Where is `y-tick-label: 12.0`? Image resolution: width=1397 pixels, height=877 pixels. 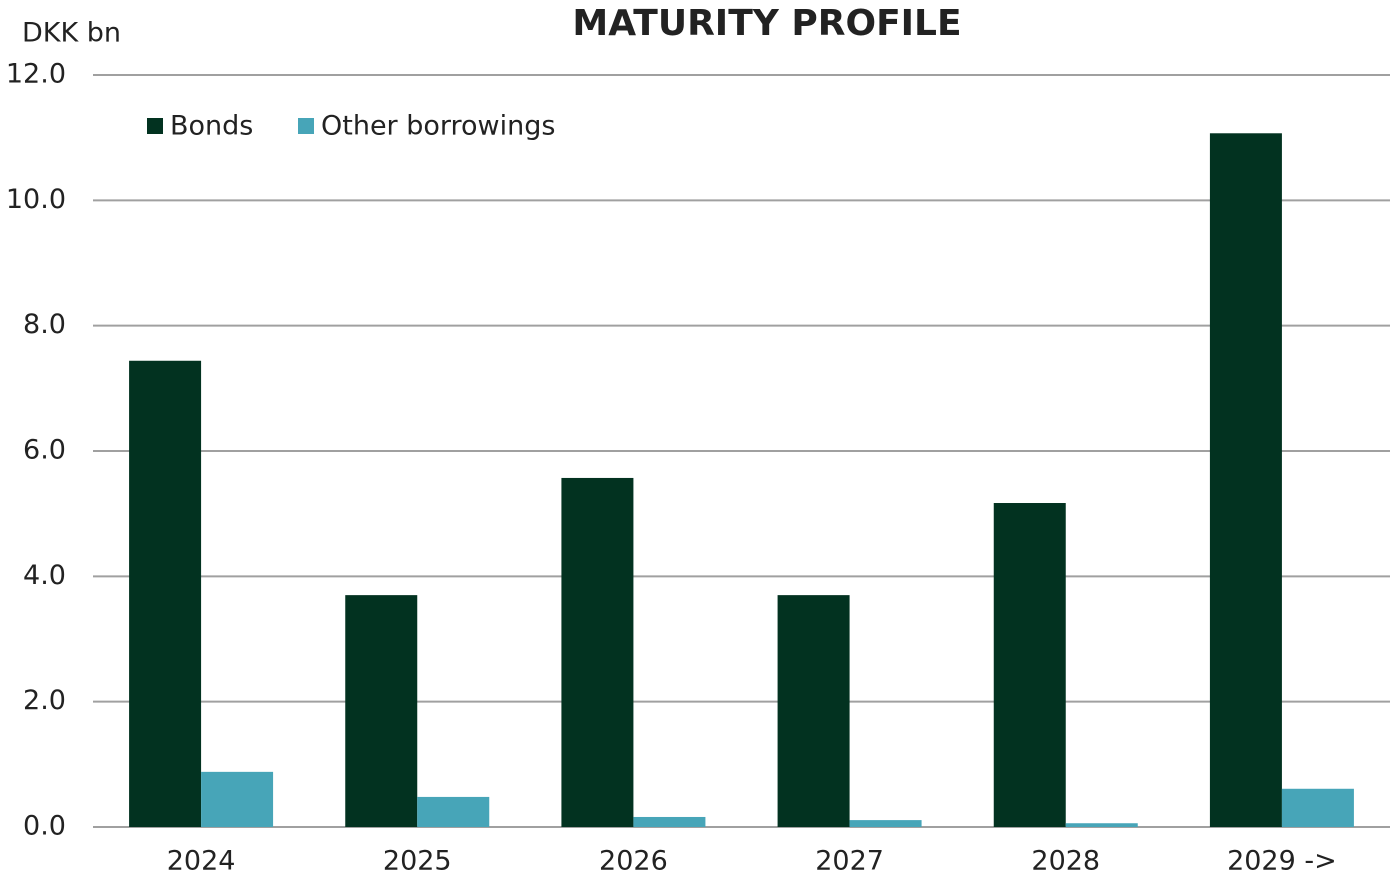 y-tick-label: 12.0 is located at coordinates (36, 74).